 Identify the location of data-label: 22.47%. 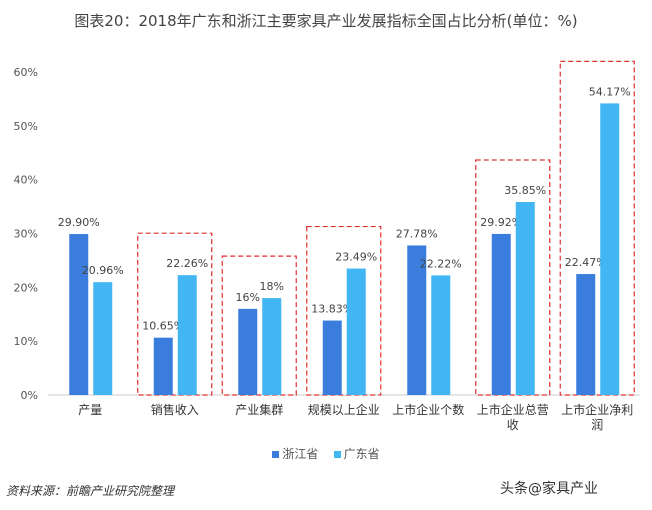
(586, 262).